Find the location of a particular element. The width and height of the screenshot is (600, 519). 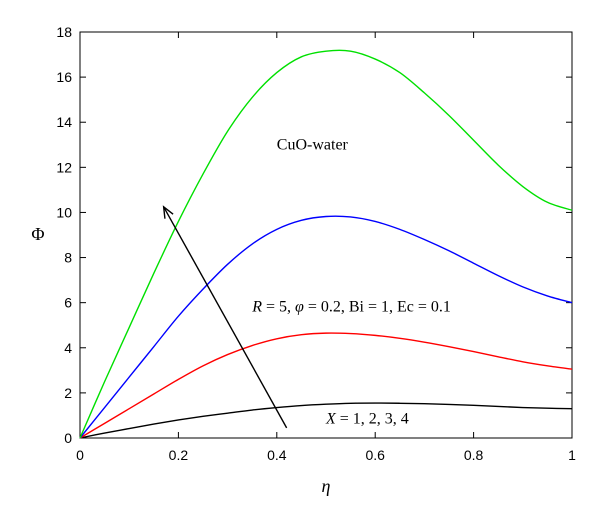

y-tick-label: 16 is located at coordinates (64, 77).